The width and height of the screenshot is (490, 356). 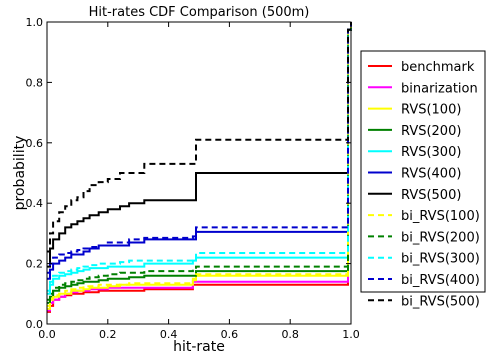 What do you see at coordinates (35, 203) in the screenshot?
I see `y-tick-label: 0.4` at bounding box center [35, 203].